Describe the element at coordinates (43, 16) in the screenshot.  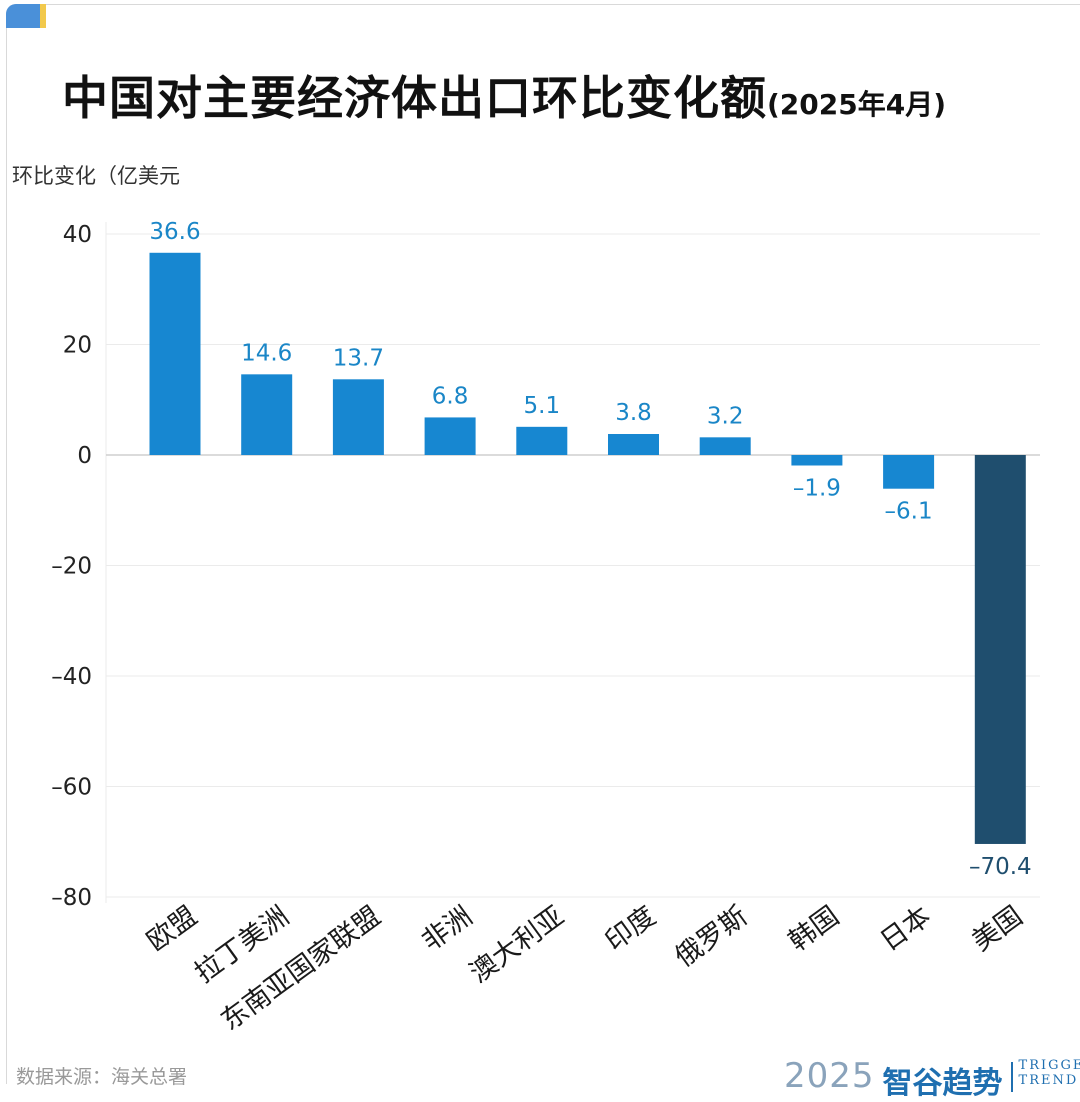
I see `corner-accent-yellow` at that location.